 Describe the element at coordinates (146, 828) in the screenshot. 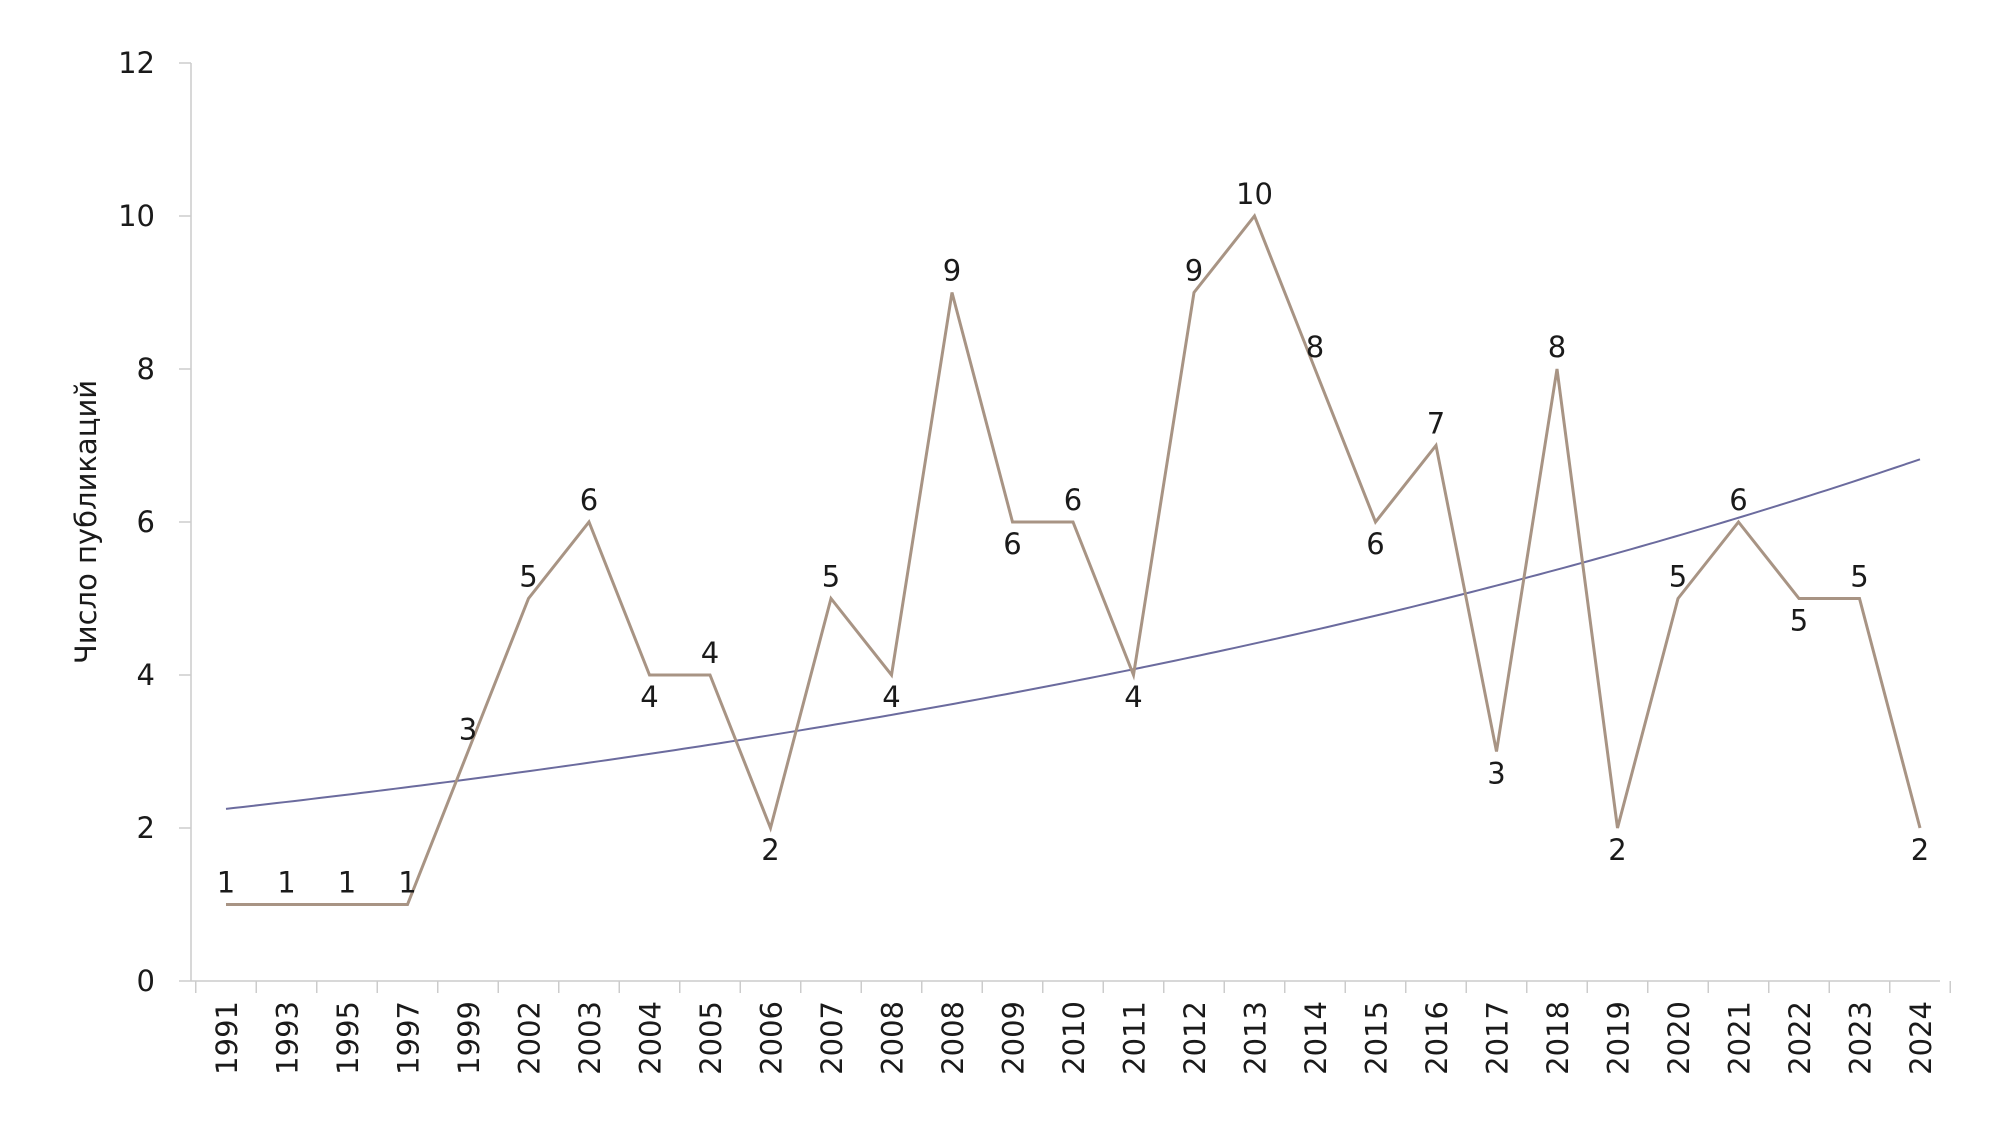

I see `y-tick-label: 2` at that location.